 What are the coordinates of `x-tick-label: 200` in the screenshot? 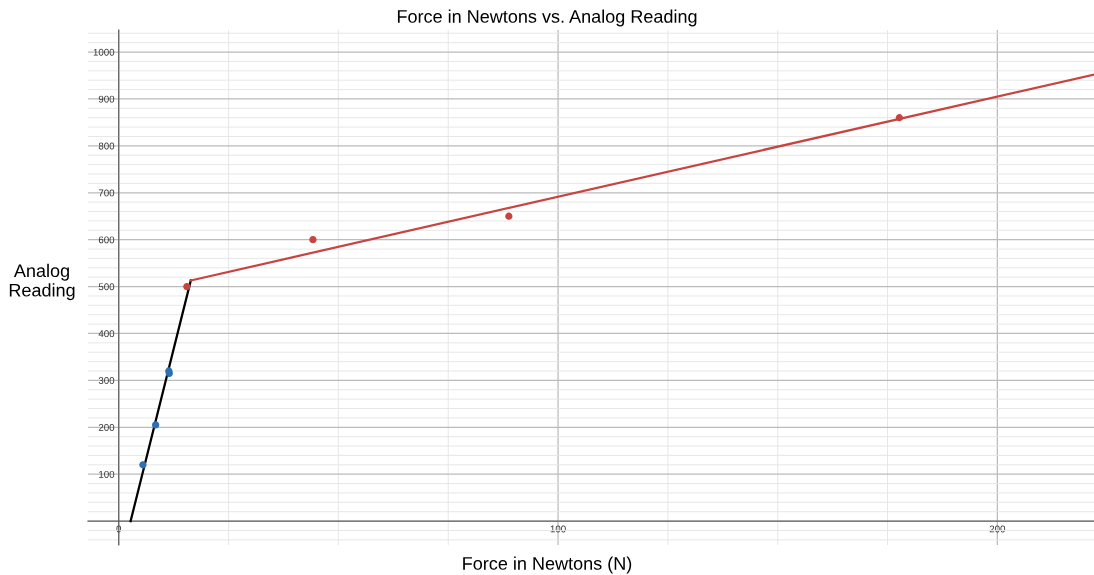 It's located at (997, 529).